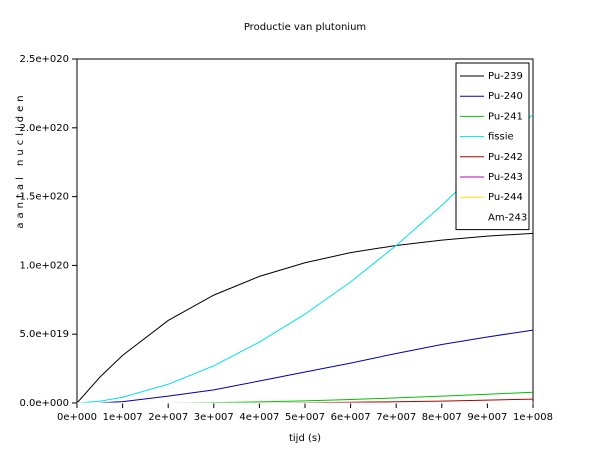 Image resolution: width=610 pixels, height=461 pixels. What do you see at coordinates (44, 334) in the screenshot?
I see `y-tick-label: 5.0e+019` at bounding box center [44, 334].